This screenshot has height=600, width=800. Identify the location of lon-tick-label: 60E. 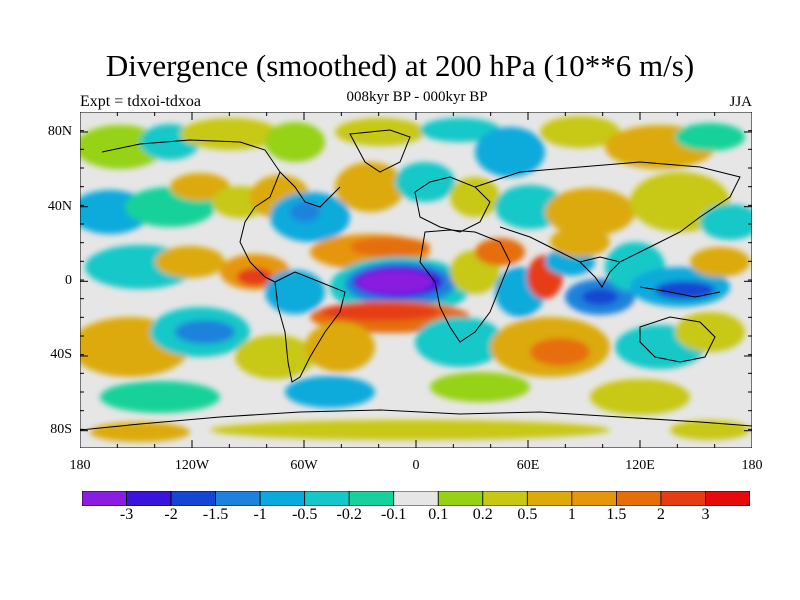
(528, 465).